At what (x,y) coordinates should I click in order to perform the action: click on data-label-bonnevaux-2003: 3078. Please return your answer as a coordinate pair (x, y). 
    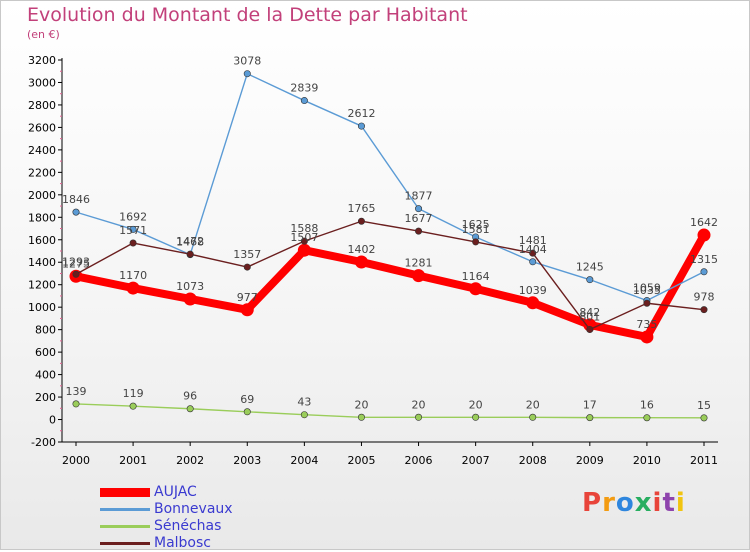
    Looking at the image, I should click on (247, 61).